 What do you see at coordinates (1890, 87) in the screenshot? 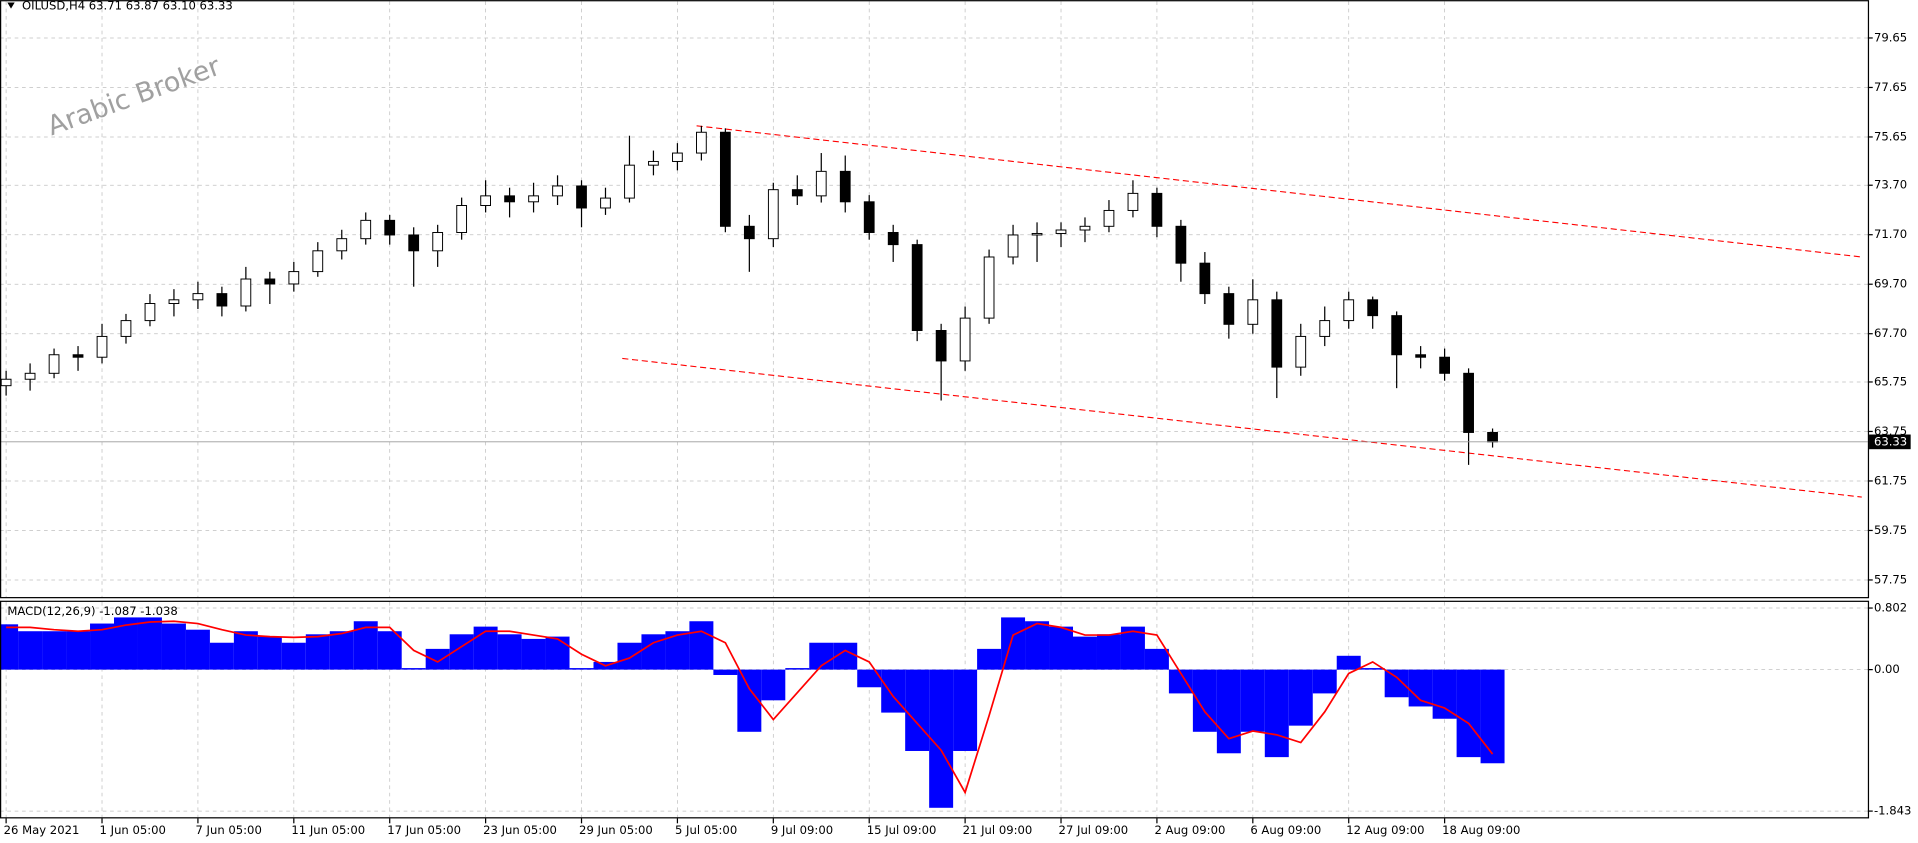
I see `y-tick-label: 77.65` at bounding box center [1890, 87].